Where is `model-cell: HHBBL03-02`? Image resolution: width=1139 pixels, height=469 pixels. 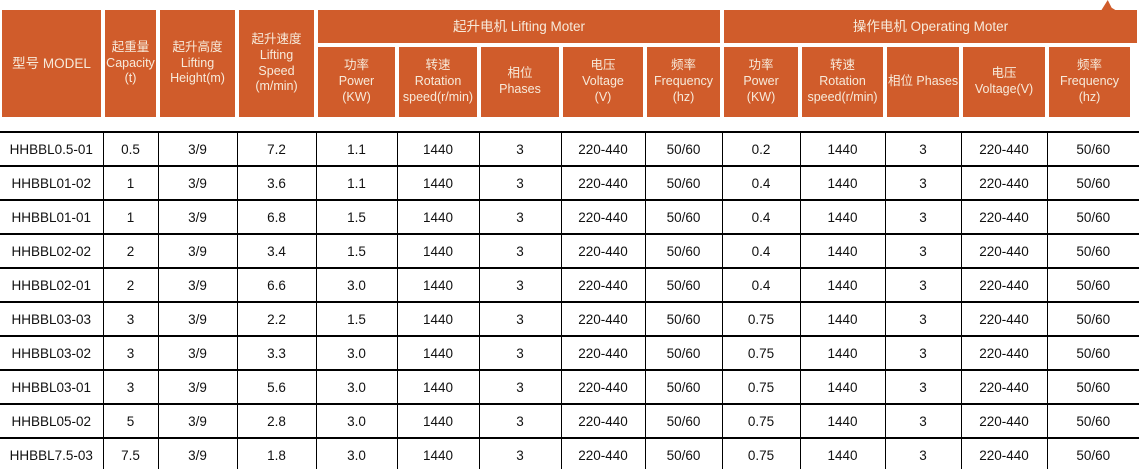
model-cell: HHBBL03-02 is located at coordinates (52, 353).